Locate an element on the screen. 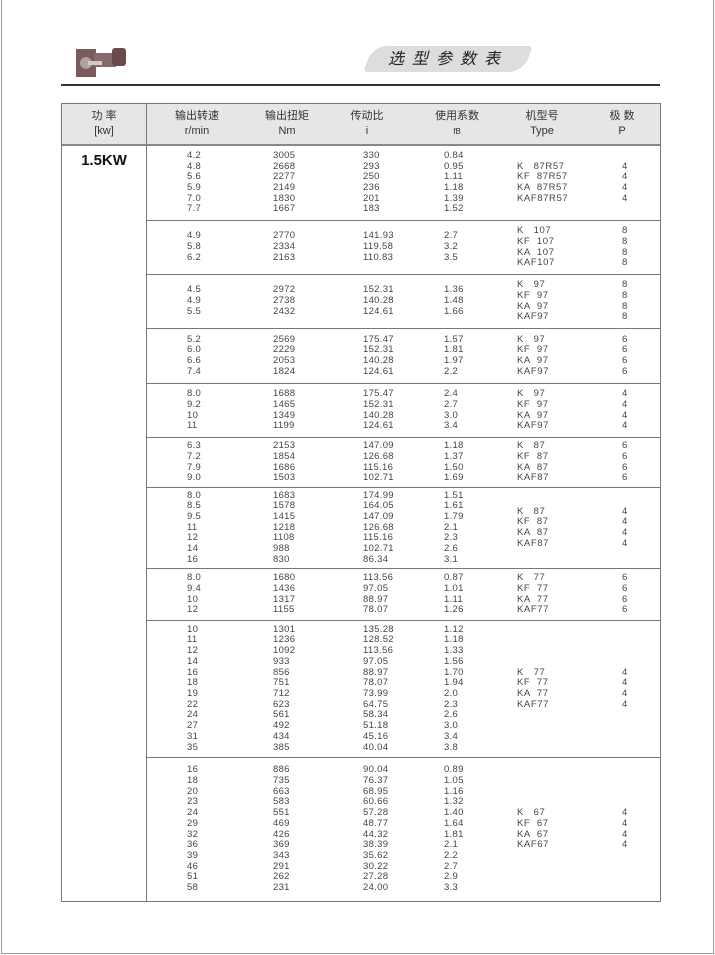  power-value: 1.5KW is located at coordinates (104, 160).